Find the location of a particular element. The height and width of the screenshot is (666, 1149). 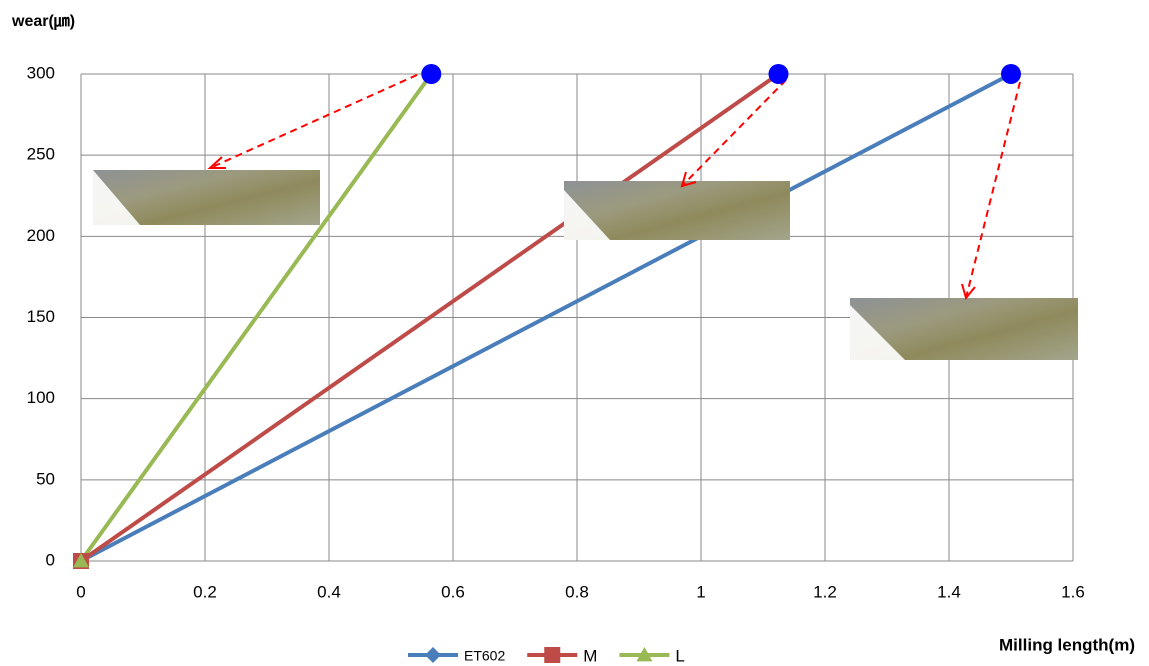

photo is located at coordinates (677, 210).